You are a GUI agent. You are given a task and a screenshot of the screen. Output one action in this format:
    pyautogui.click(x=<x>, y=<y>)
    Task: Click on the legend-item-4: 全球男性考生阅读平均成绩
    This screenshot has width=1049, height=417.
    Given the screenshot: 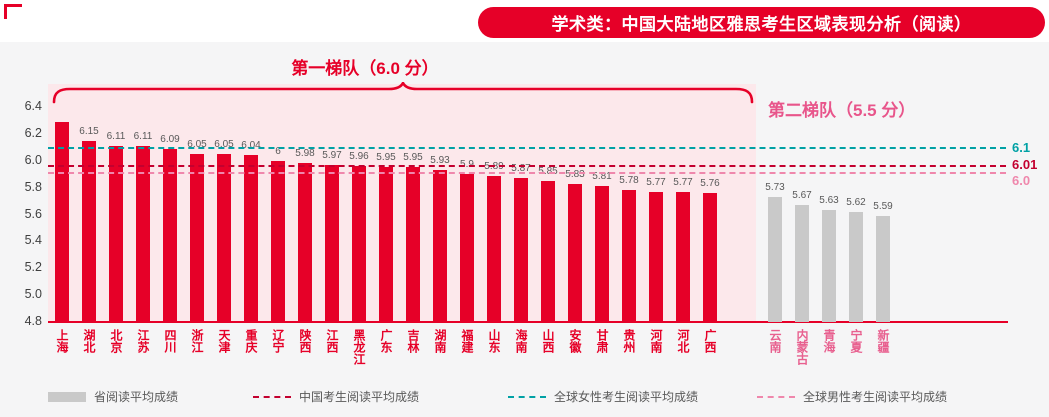 What is the action you would take?
    pyautogui.click(x=852, y=396)
    